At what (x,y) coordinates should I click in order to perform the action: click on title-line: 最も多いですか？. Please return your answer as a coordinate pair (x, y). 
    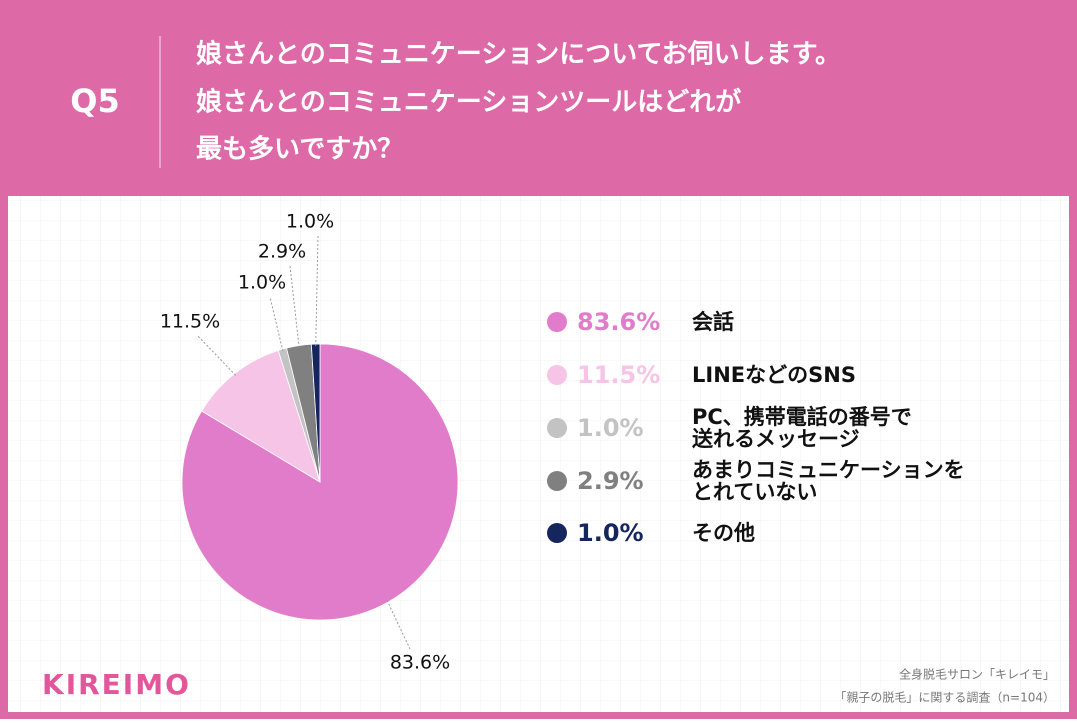
    Looking at the image, I should click on (299, 150).